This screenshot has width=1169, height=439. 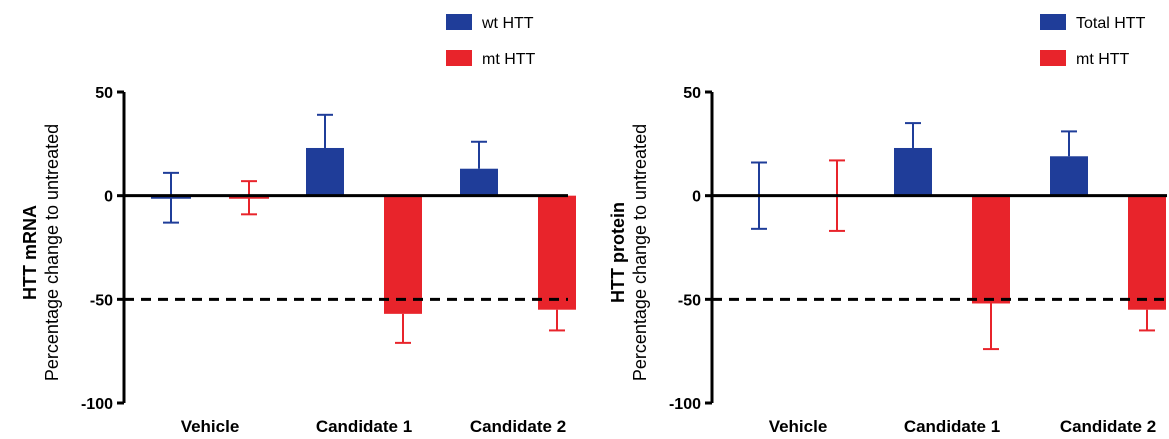 What do you see at coordinates (1111, 23) in the screenshot?
I see `legend-label: Total HTT` at bounding box center [1111, 23].